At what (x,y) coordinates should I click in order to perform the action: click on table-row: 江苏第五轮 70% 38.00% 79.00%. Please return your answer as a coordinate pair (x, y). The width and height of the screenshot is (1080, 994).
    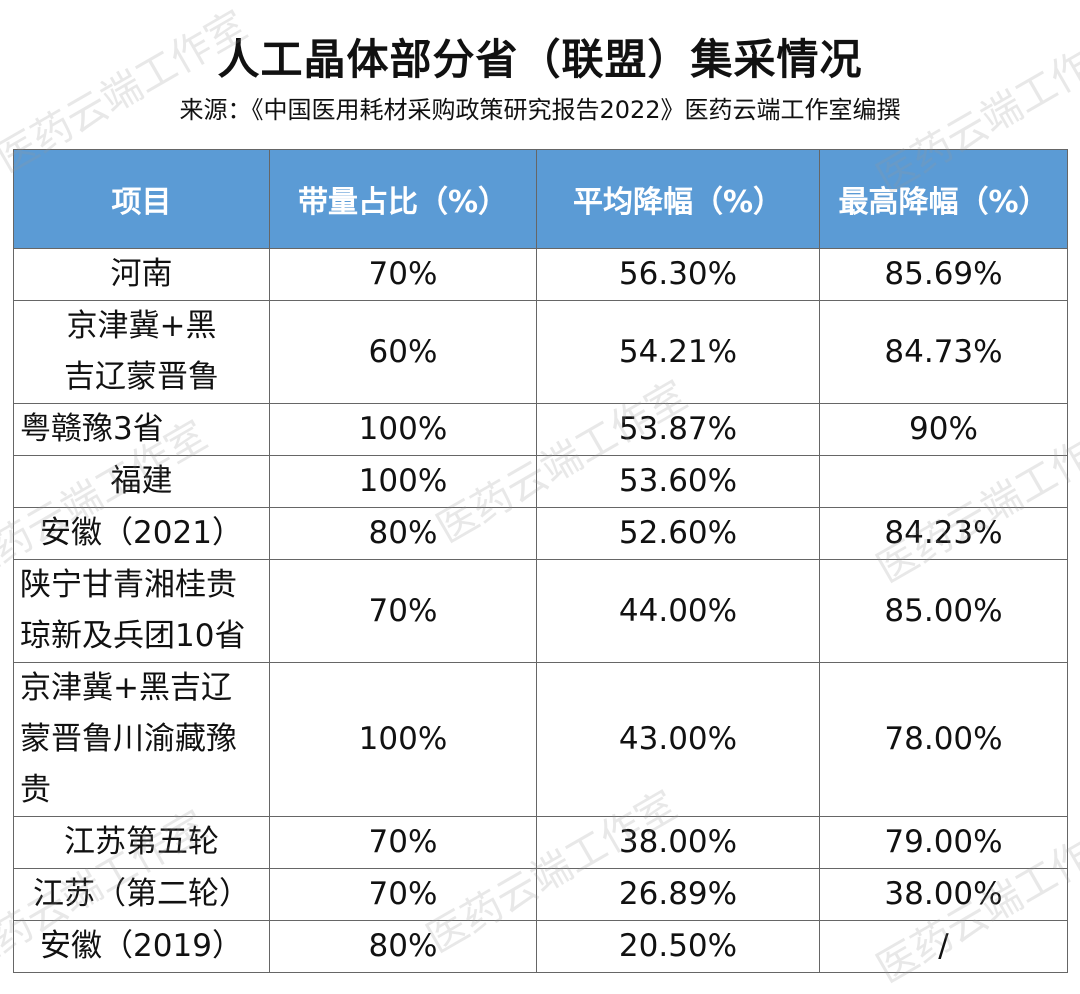
    Looking at the image, I should click on (540, 842).